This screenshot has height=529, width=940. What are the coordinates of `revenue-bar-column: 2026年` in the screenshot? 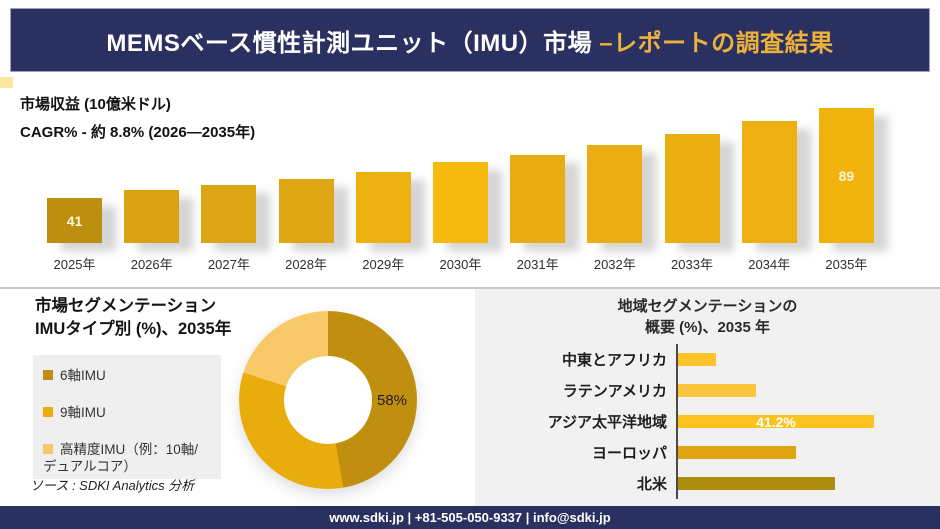 It's located at (152, 176).